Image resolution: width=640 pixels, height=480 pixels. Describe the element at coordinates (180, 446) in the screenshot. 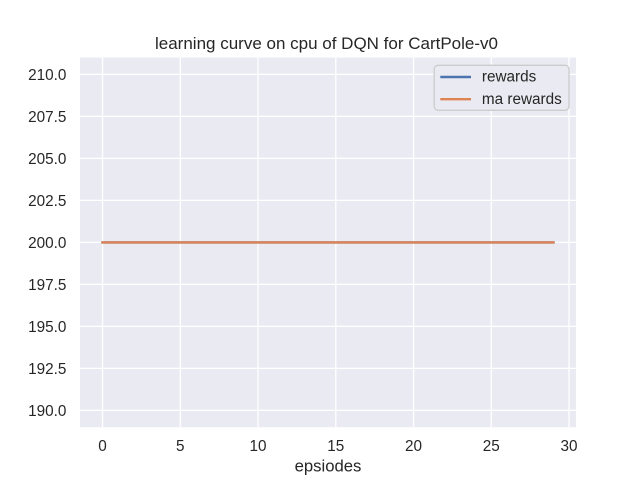

I see `svg-text: 5` at that location.